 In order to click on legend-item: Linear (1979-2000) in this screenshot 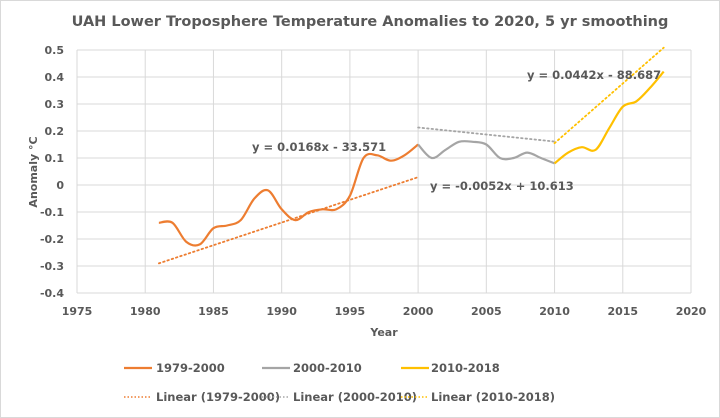, I will do `click(202, 397)`.